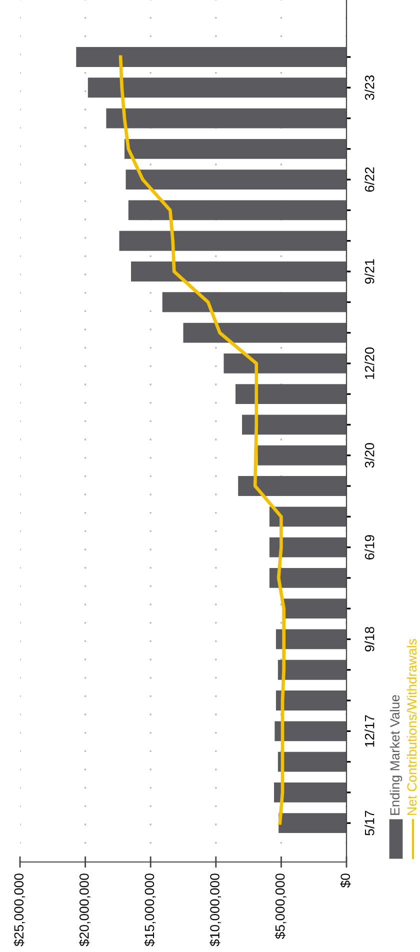 Image resolution: width=420 pixels, height=952 pixels. I want to click on y-tick-label: 9/18, so click(369, 639).